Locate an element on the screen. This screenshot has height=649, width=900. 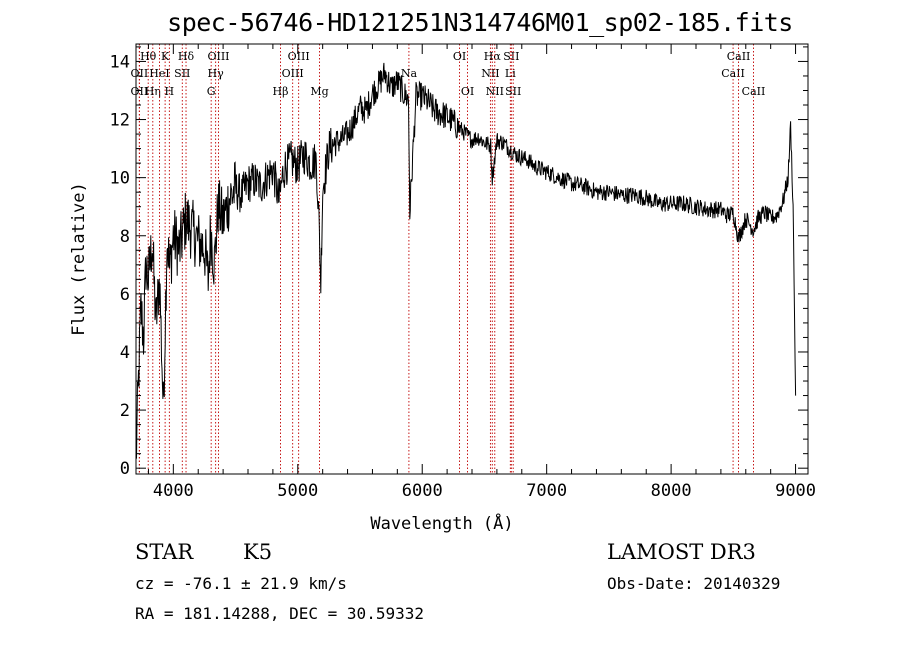
line-label-10: Hγ is located at coordinates (216, 73).